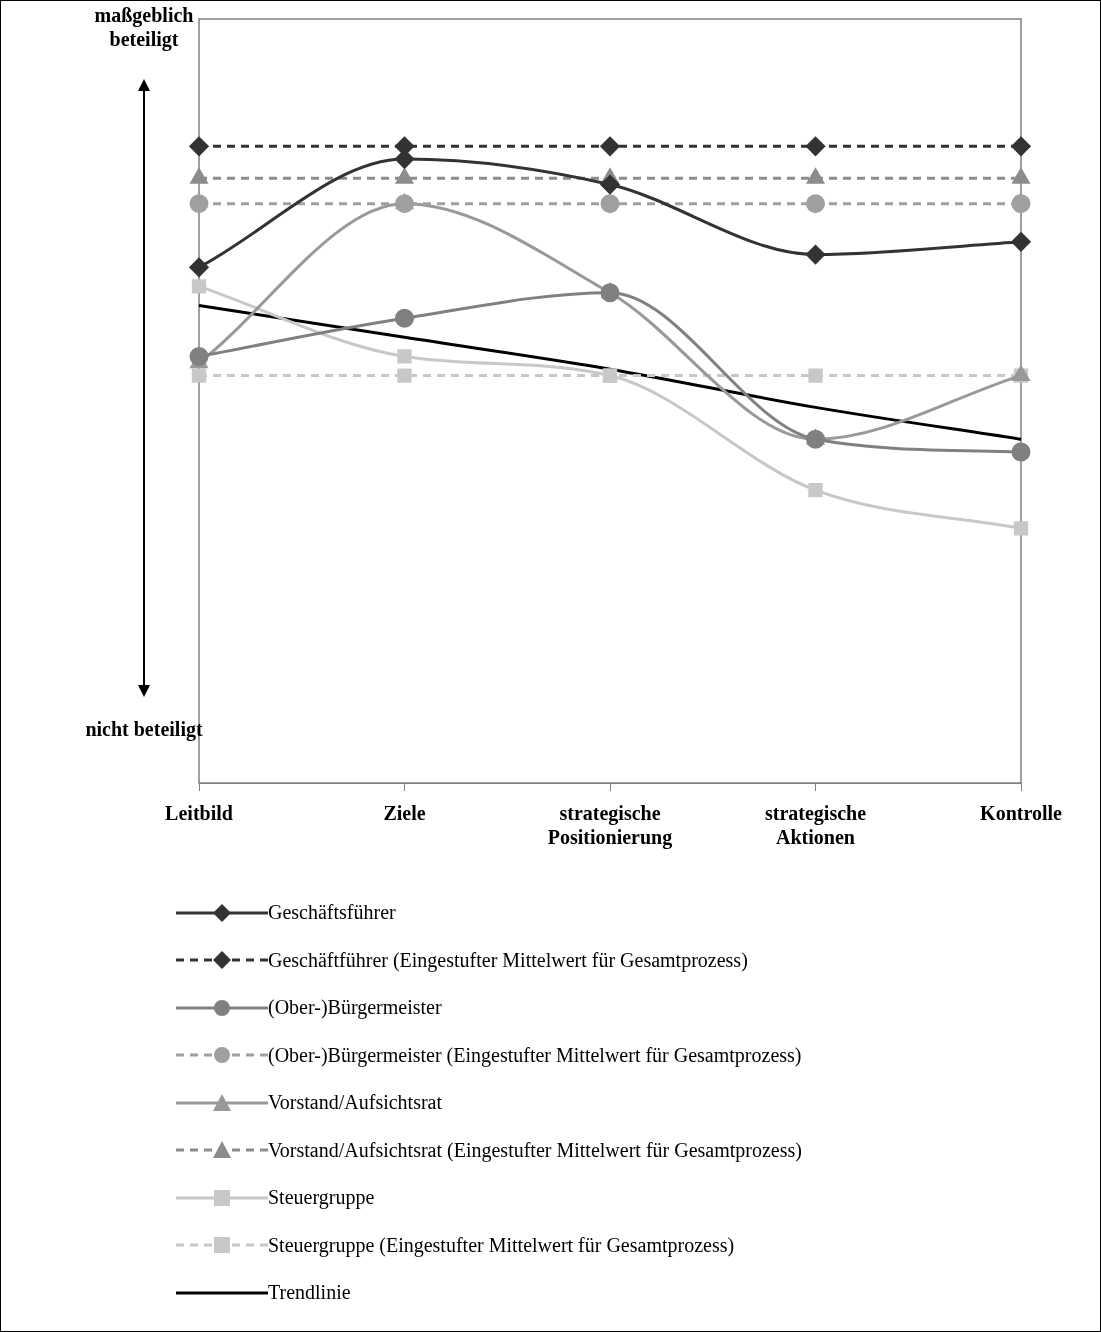  What do you see at coordinates (815, 825) in the screenshot?
I see `x-tick-label: strategische Aktionen` at bounding box center [815, 825].